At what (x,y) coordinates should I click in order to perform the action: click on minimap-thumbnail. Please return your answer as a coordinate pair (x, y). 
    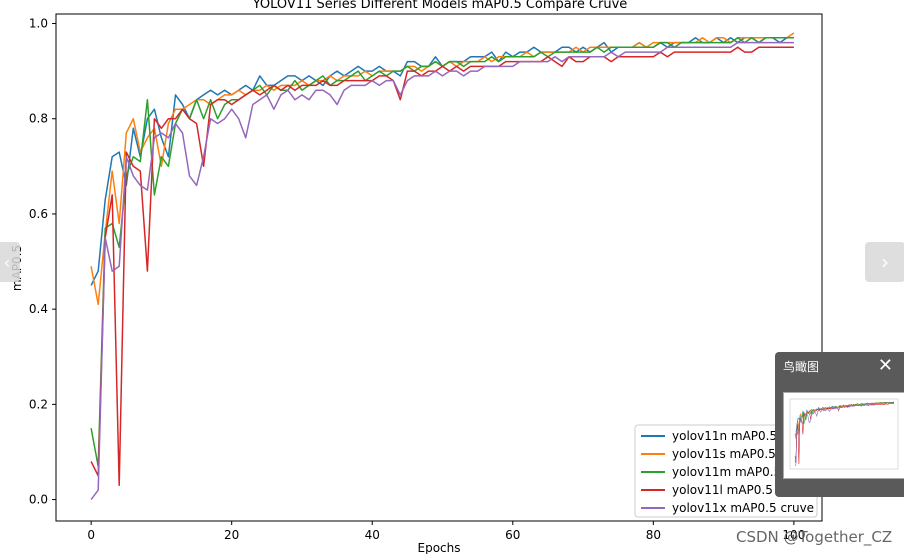
    Looking at the image, I should click on (843, 435).